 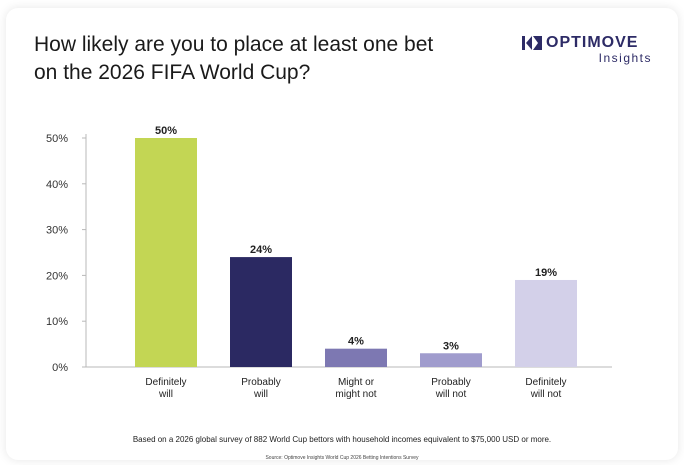 What do you see at coordinates (57, 276) in the screenshot?
I see `y-tick-label: 20%` at bounding box center [57, 276].